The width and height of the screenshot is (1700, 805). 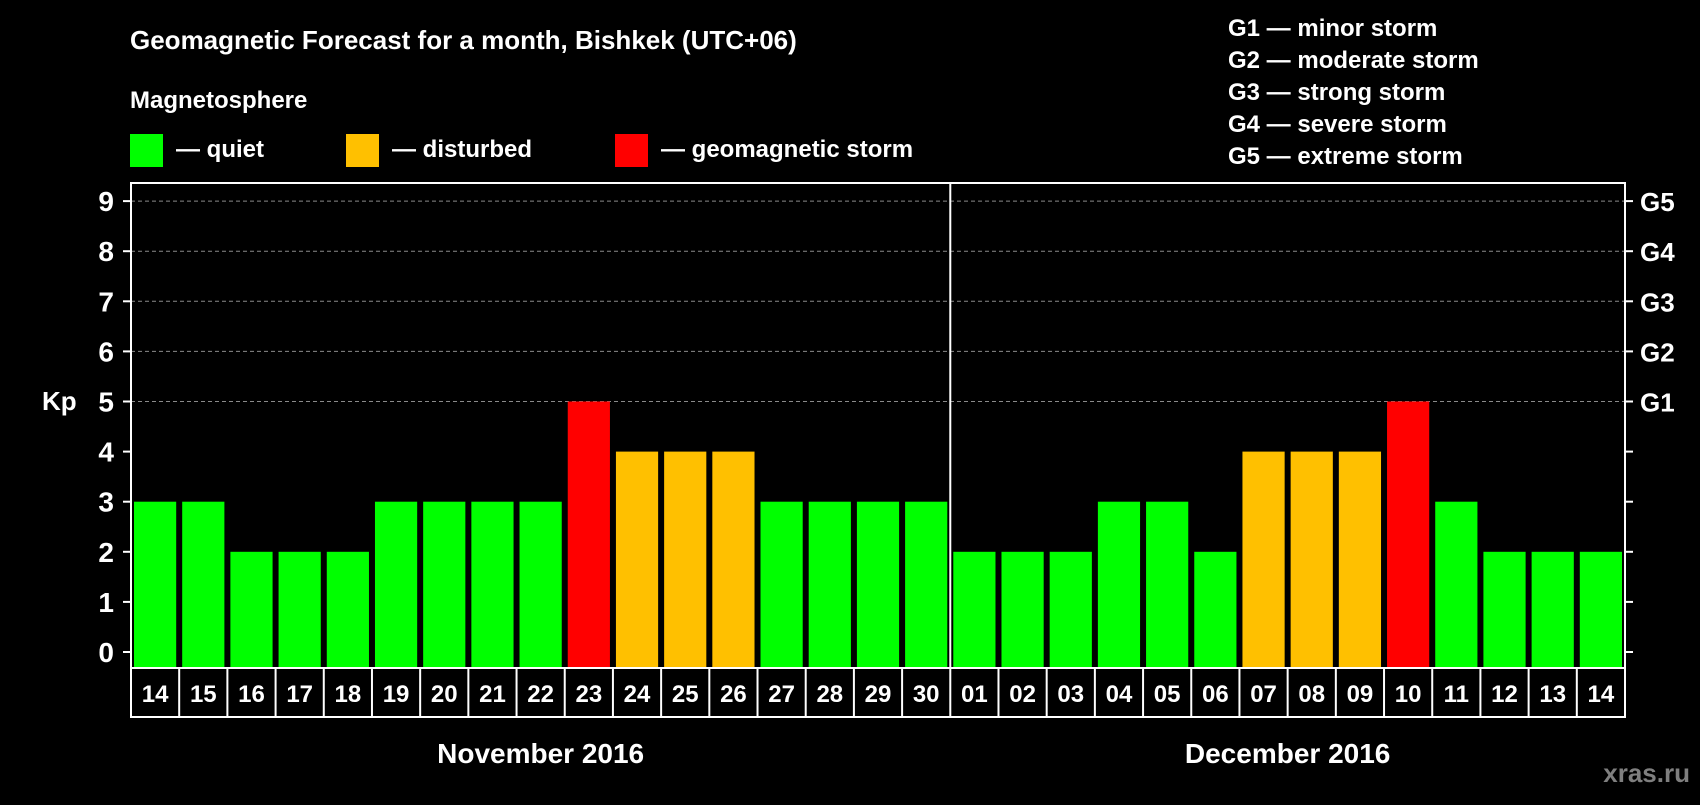 What do you see at coordinates (106, 452) in the screenshot?
I see `y-tick-label: 4` at bounding box center [106, 452].